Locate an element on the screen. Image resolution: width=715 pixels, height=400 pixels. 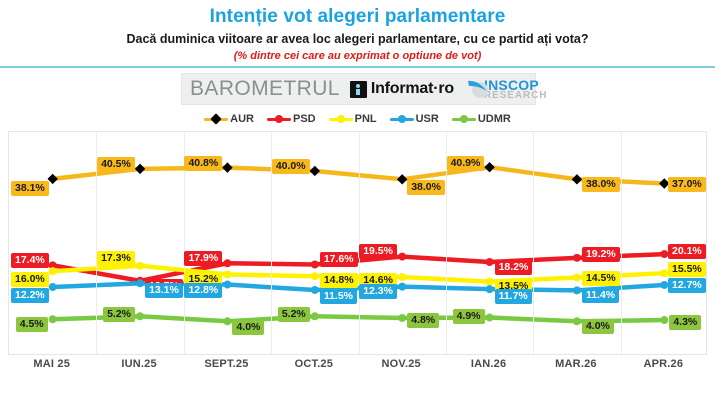
x-axis-tick-label: MAI 25 is located at coordinates (52, 364).